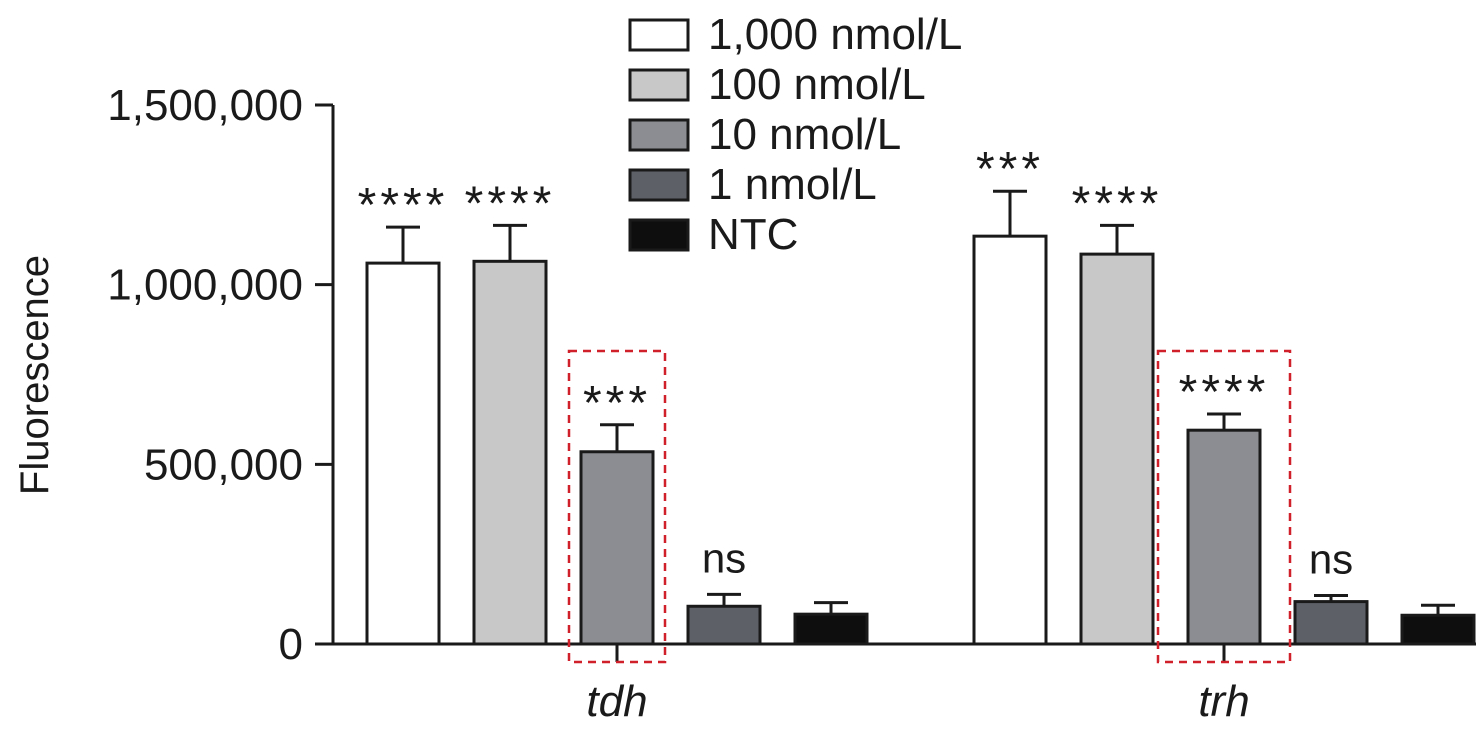  Describe the element at coordinates (1223, 701) in the screenshot. I see `x-category-label: trh` at that location.